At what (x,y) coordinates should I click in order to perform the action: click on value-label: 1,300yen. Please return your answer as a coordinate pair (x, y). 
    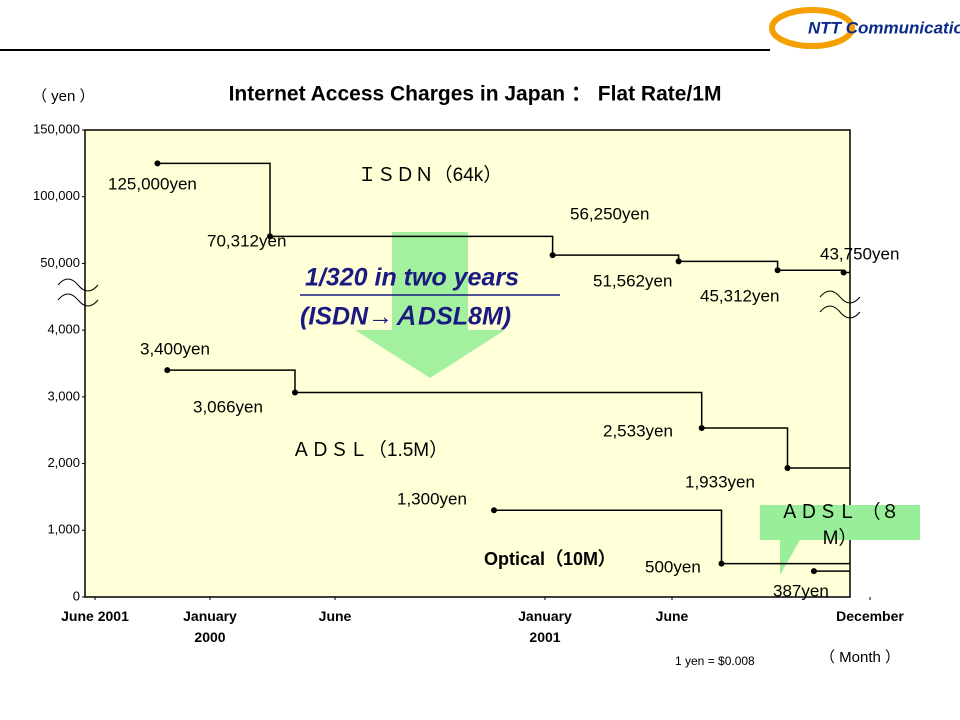
    Looking at the image, I should click on (432, 498).